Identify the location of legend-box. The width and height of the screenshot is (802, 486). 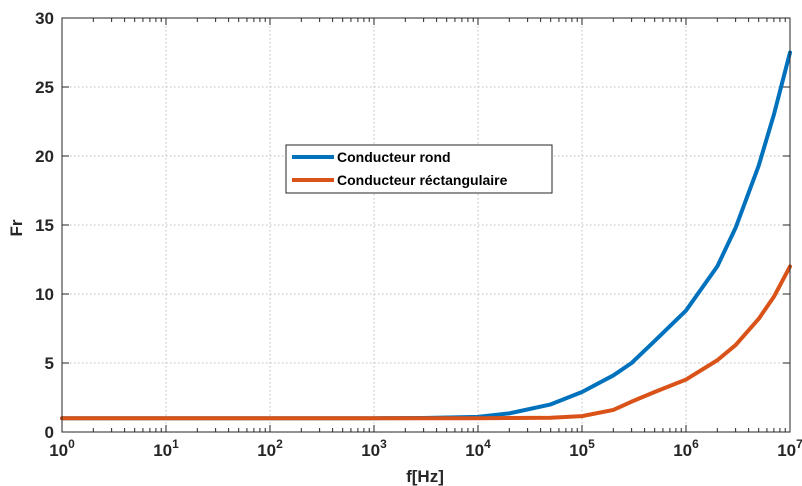
(419, 169).